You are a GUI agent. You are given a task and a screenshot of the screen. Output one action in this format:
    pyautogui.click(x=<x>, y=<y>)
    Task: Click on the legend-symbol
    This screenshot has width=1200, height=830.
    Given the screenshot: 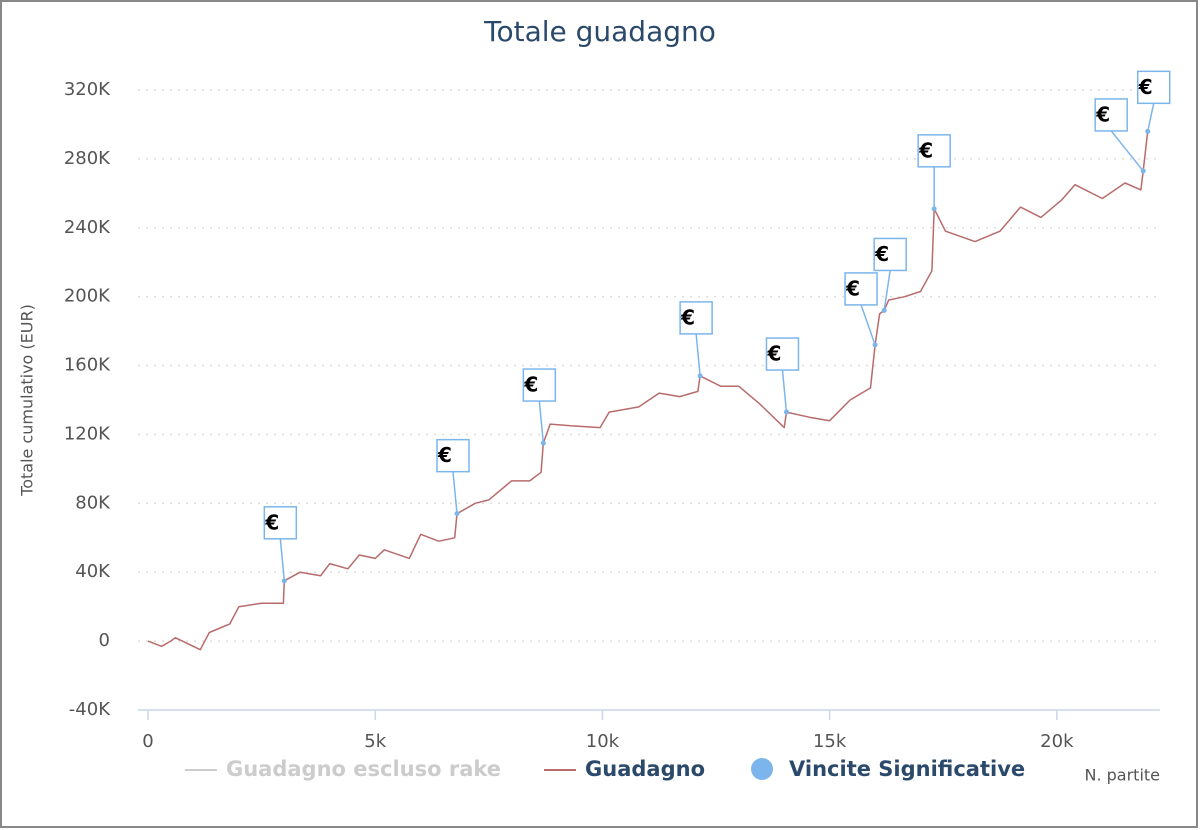 What is the action you would take?
    pyautogui.click(x=762, y=769)
    